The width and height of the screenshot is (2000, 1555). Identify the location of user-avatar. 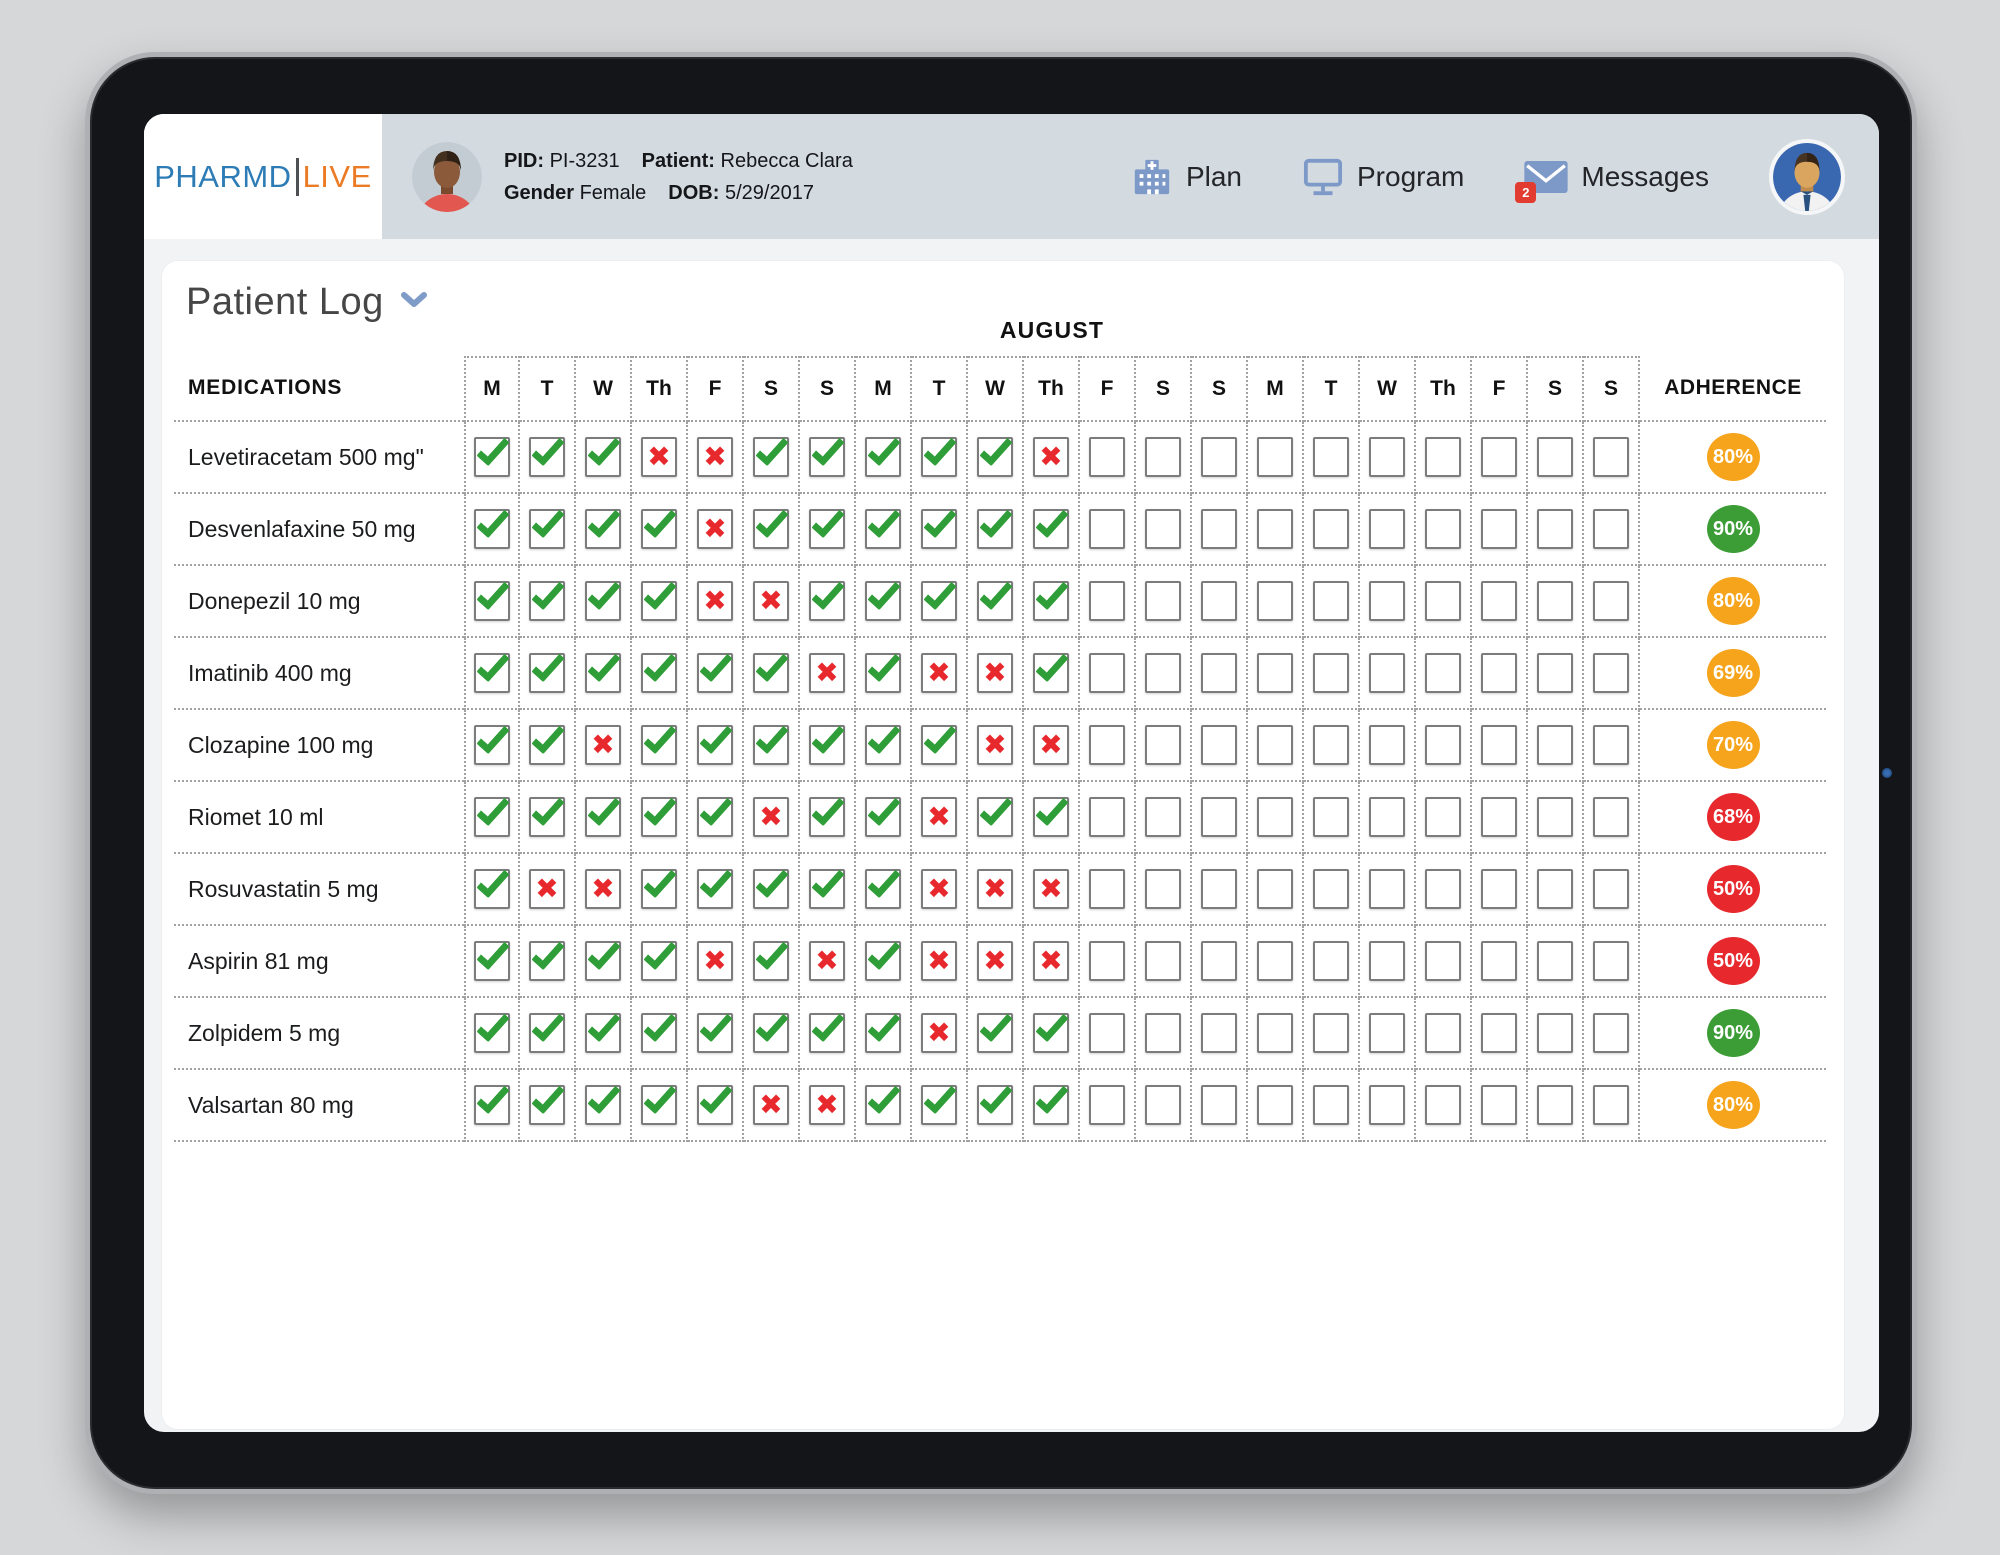
(1807, 176).